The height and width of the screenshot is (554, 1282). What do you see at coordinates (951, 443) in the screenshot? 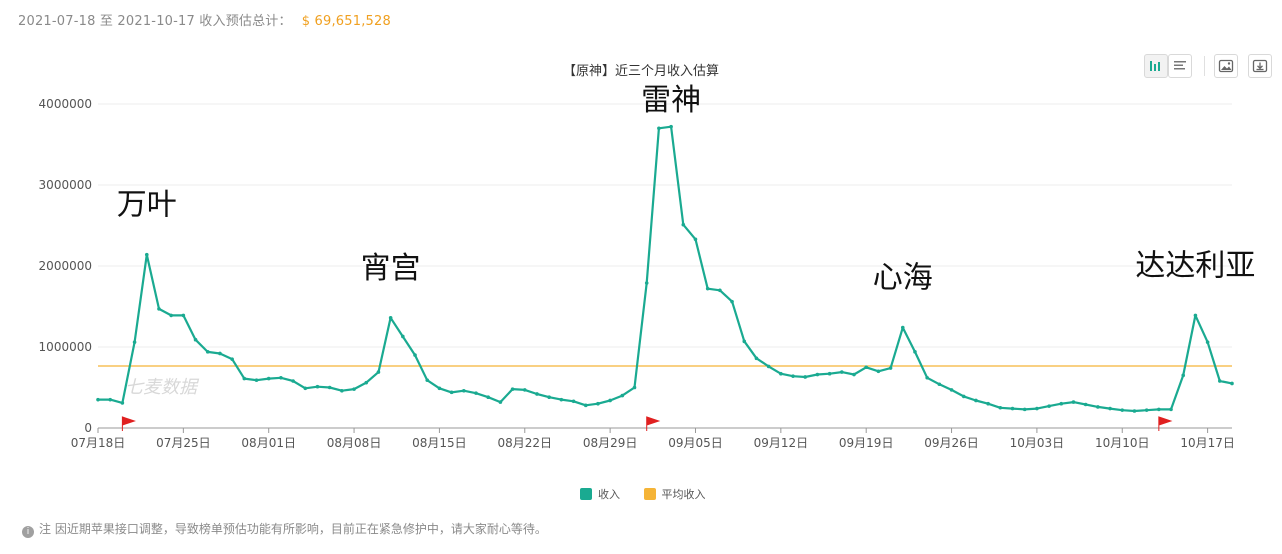
I see `x-tick-label: 09月26日` at bounding box center [951, 443].